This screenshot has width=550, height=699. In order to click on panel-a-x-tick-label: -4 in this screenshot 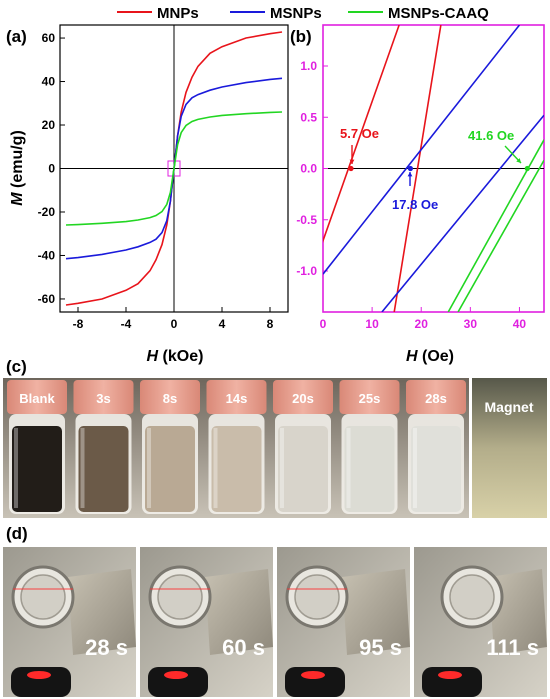, I will do `click(126, 324)`.